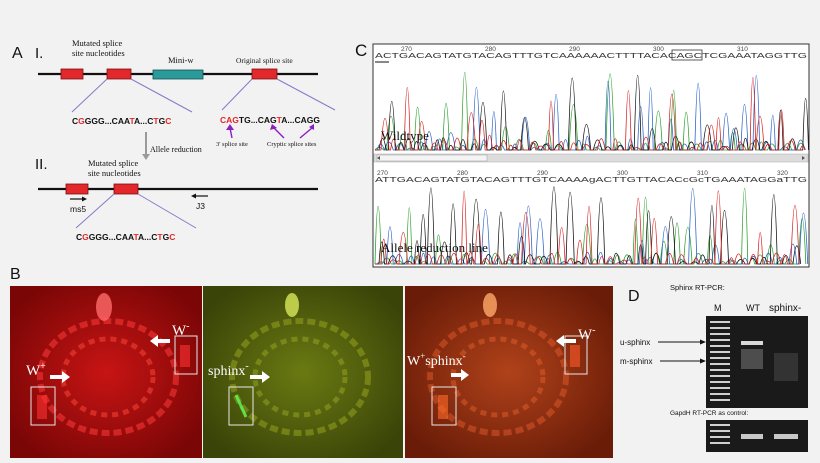 This screenshot has width=820, height=463. Describe the element at coordinates (785, 308) in the screenshot. I see `lane-sphinx-label: sphinx-` at that location.